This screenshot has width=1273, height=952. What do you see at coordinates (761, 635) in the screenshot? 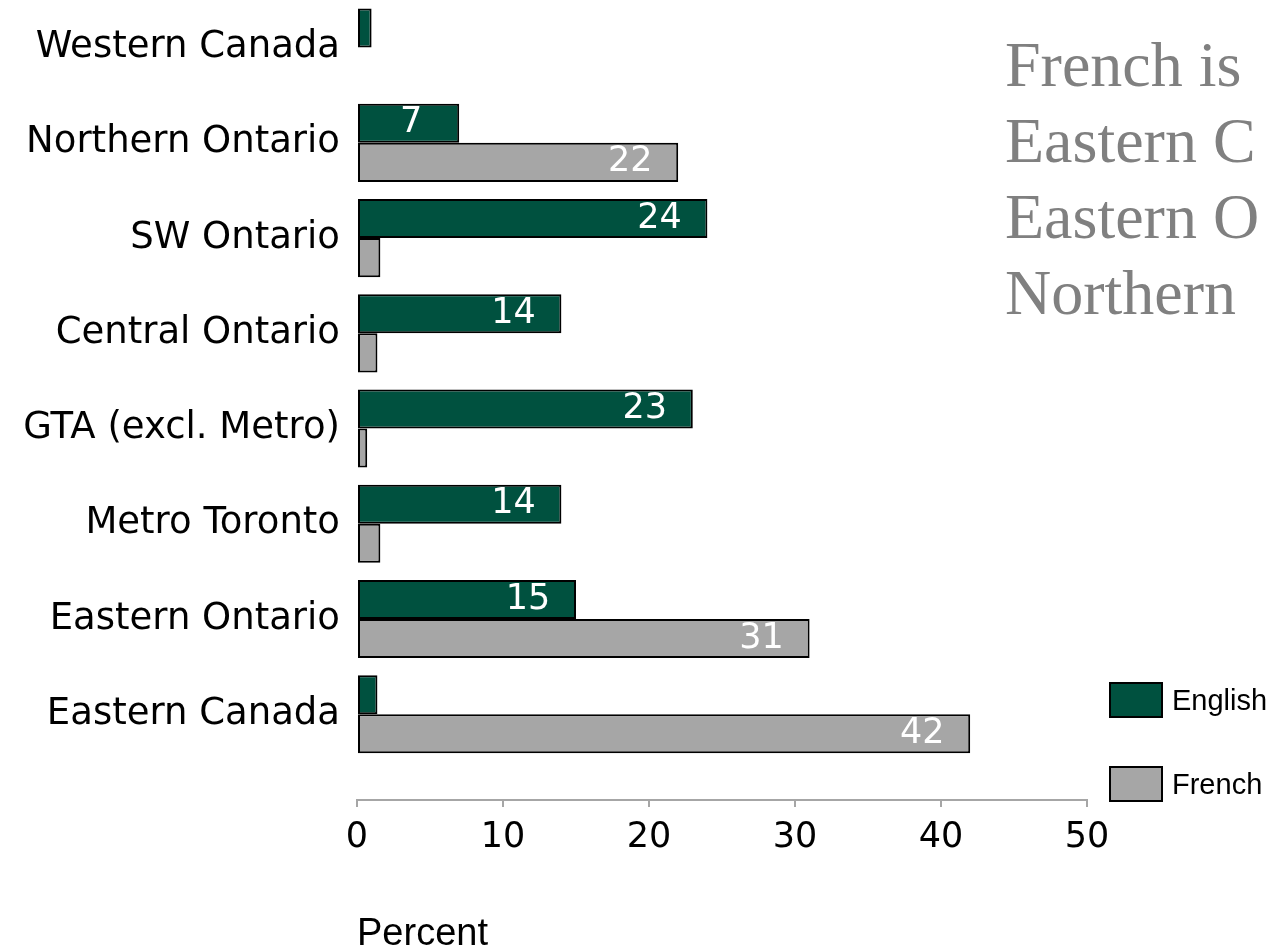
I see `data-label: 31` at bounding box center [761, 635].